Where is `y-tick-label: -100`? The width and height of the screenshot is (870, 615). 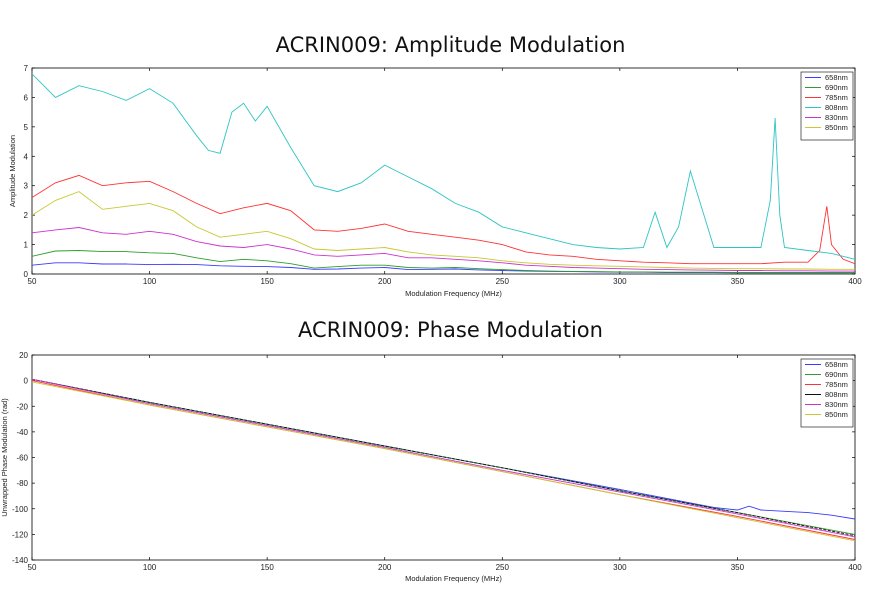
y-tick-label: -100 is located at coordinates (20, 509).